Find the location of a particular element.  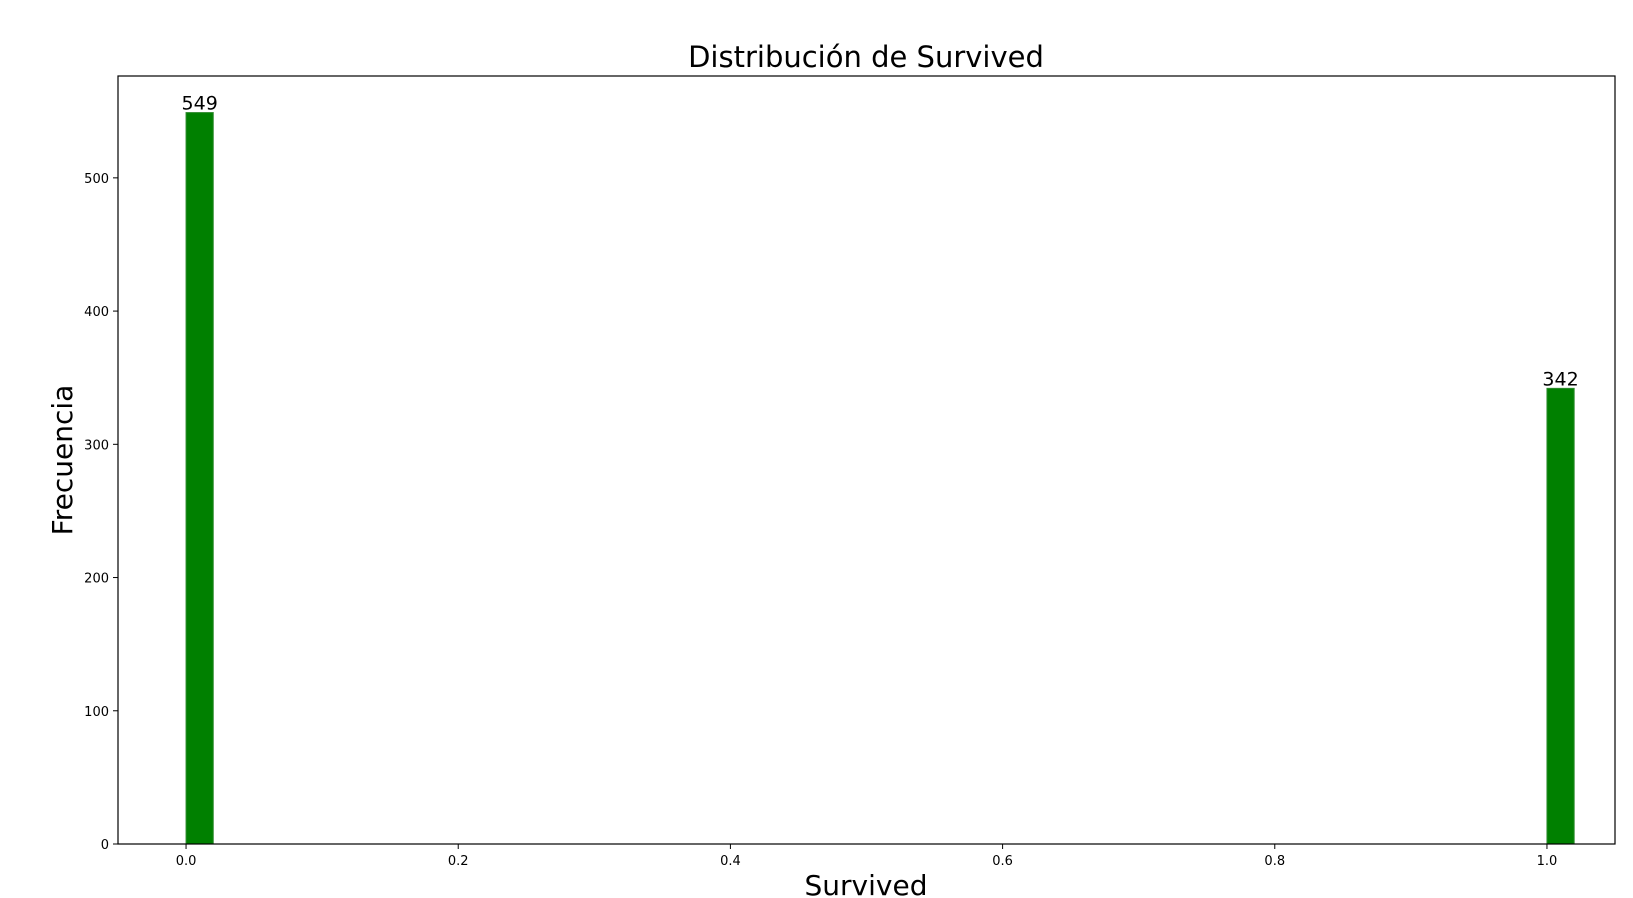

y-axis-ticks: 0 100 200 300 400 500 is located at coordinates (101, 512).